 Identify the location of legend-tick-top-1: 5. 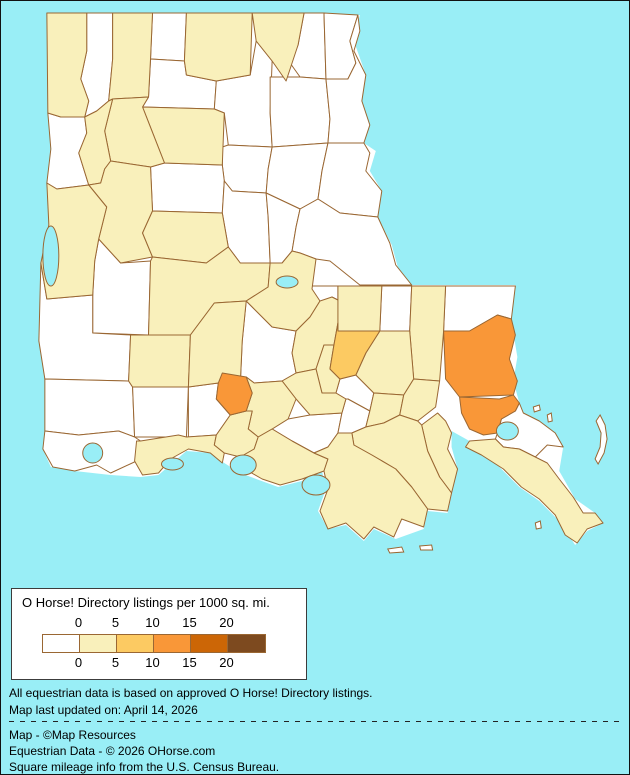
(115, 622).